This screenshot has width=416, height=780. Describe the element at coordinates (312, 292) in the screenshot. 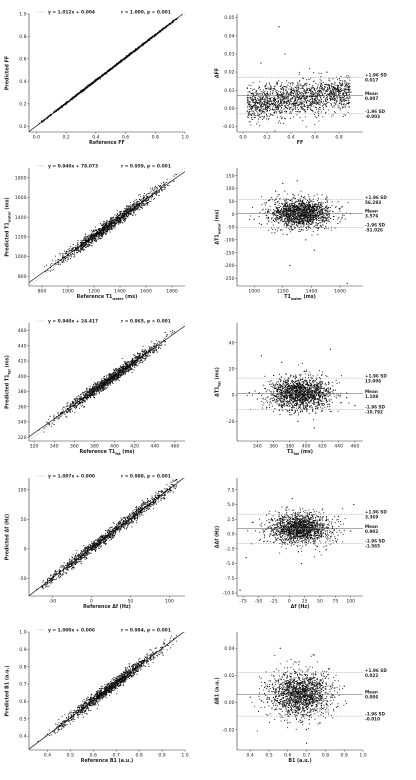

I see `x-tick-label: 1400` at that location.